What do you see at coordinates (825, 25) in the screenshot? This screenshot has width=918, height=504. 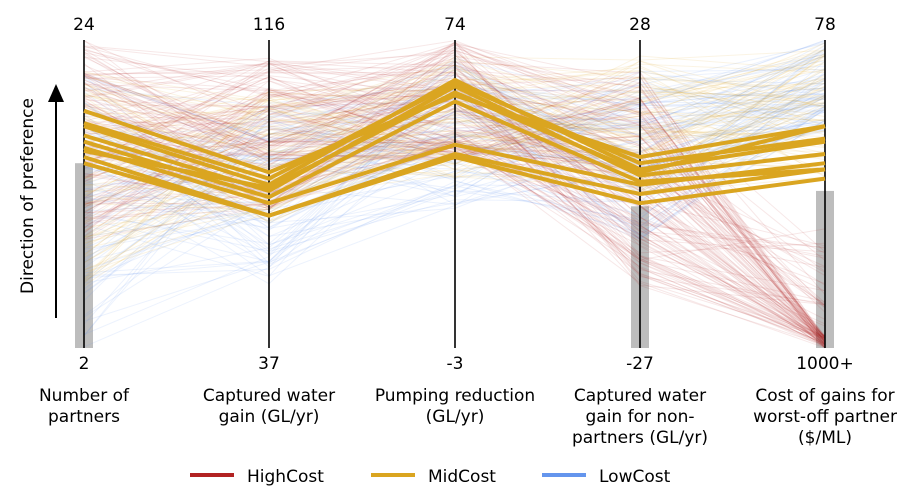 I see `axis-top-label-cost-worst-off: 78` at bounding box center [825, 25].